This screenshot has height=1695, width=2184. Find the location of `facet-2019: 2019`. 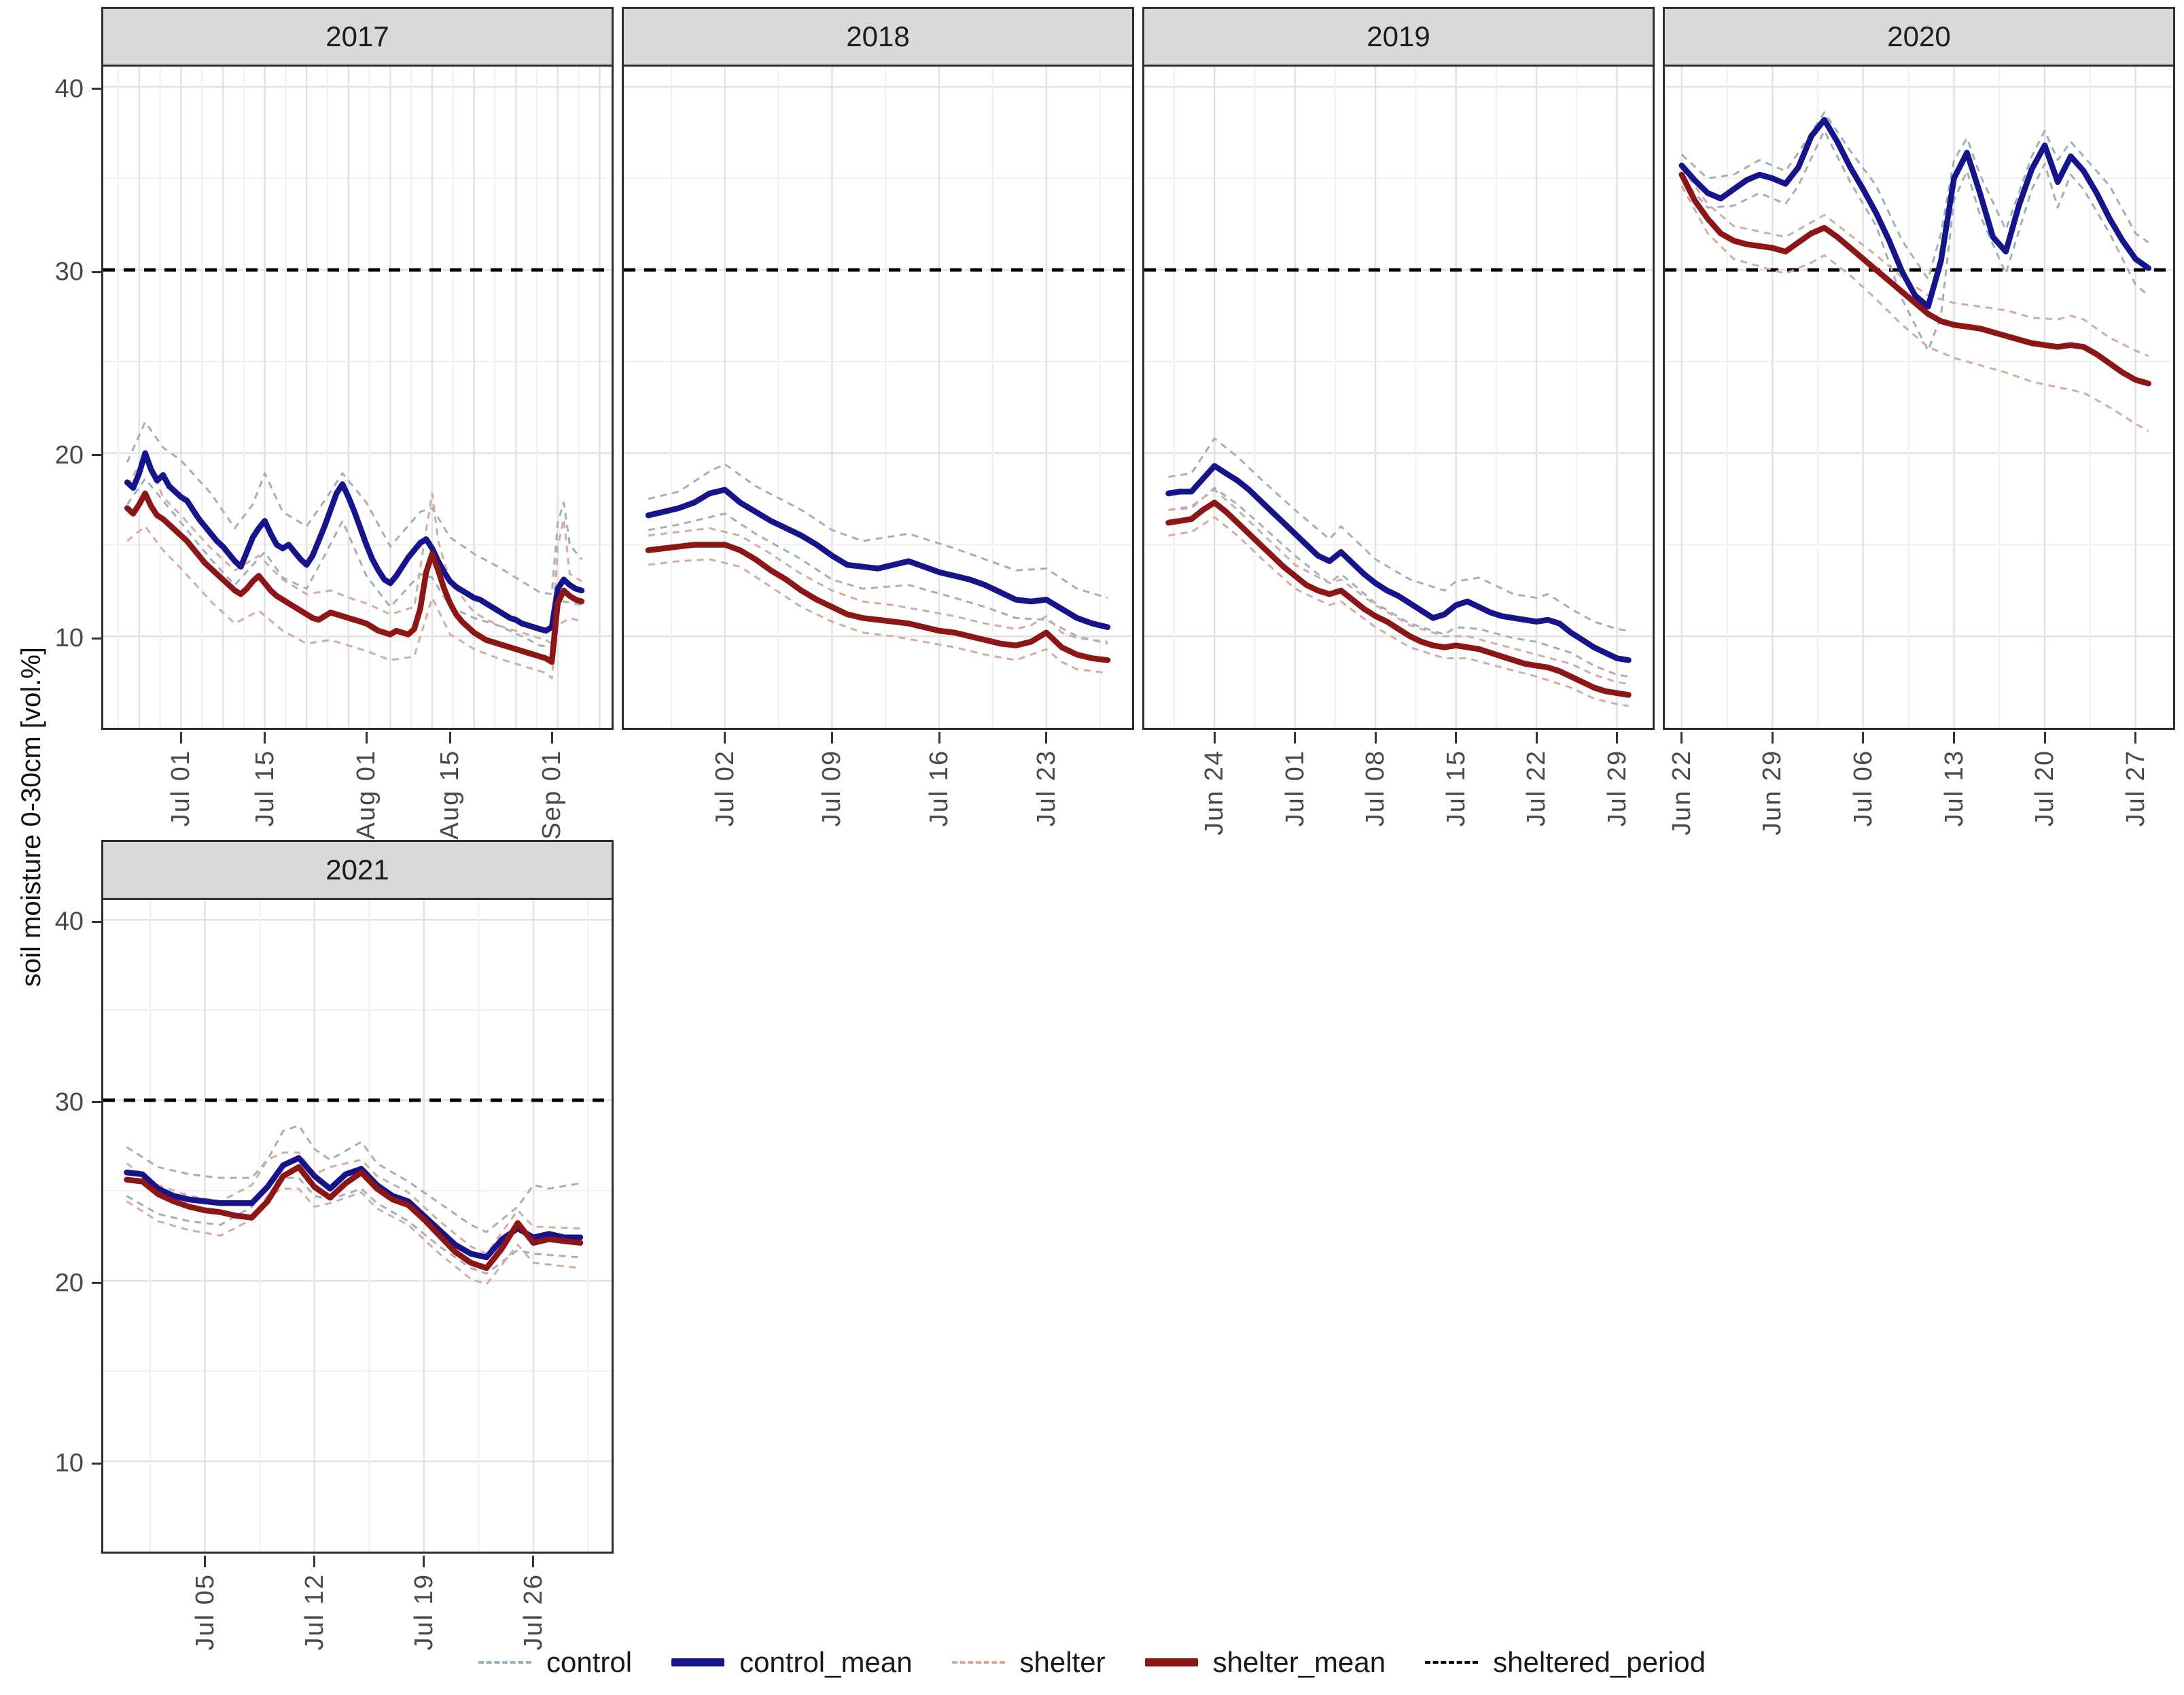

facet-2019: 2019 is located at coordinates (1399, 368).